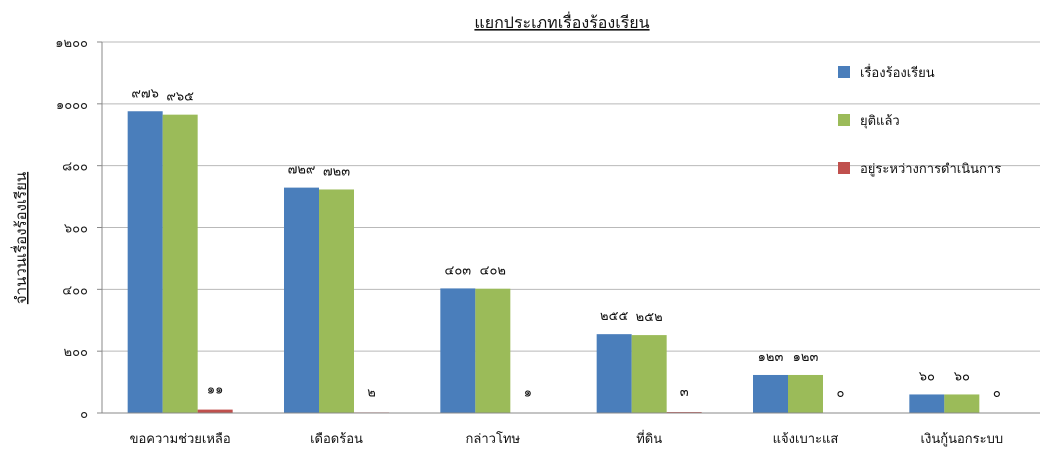  I want to click on chart-title: แยกประเภทเรื่องร้องเรียน, so click(561, 21).